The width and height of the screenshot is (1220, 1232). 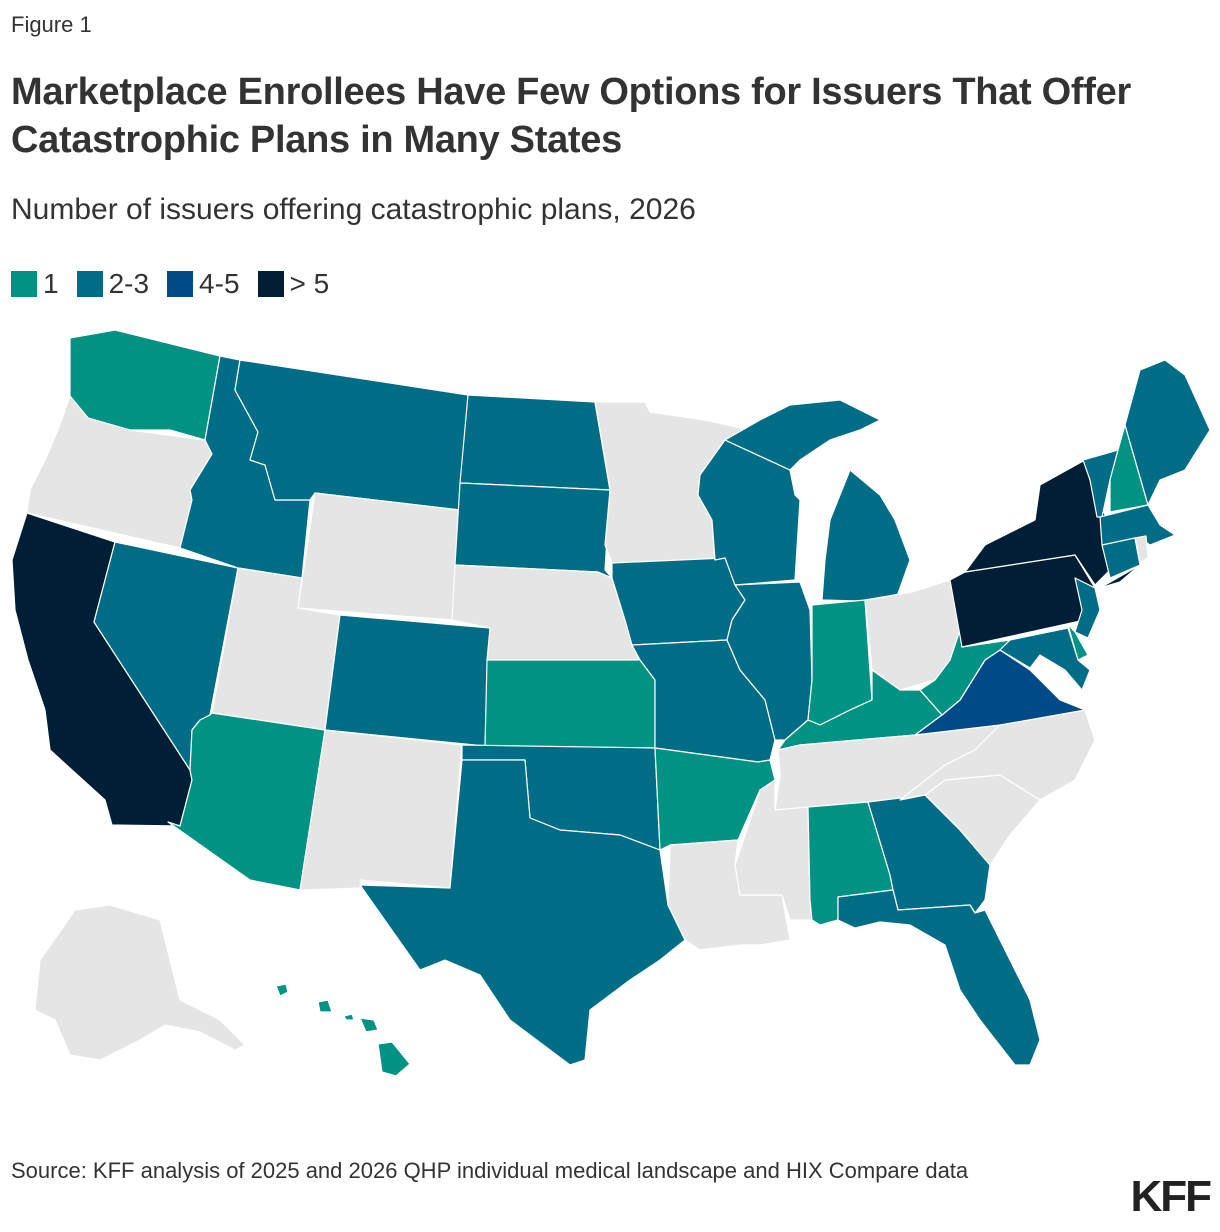 I want to click on state-nd, so click(x=535, y=442).